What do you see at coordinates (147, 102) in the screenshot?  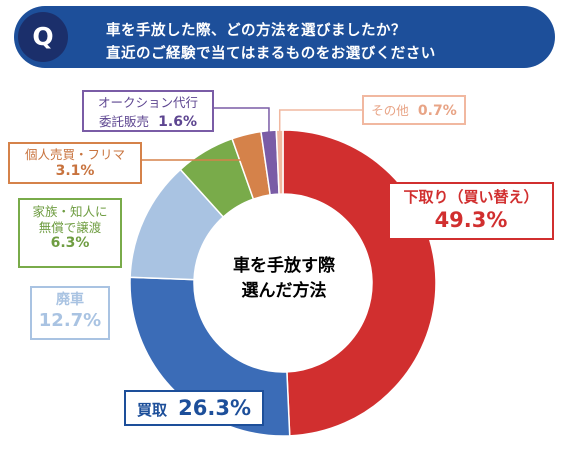 I see `label-auction-name-1: オークション代行` at bounding box center [147, 102].